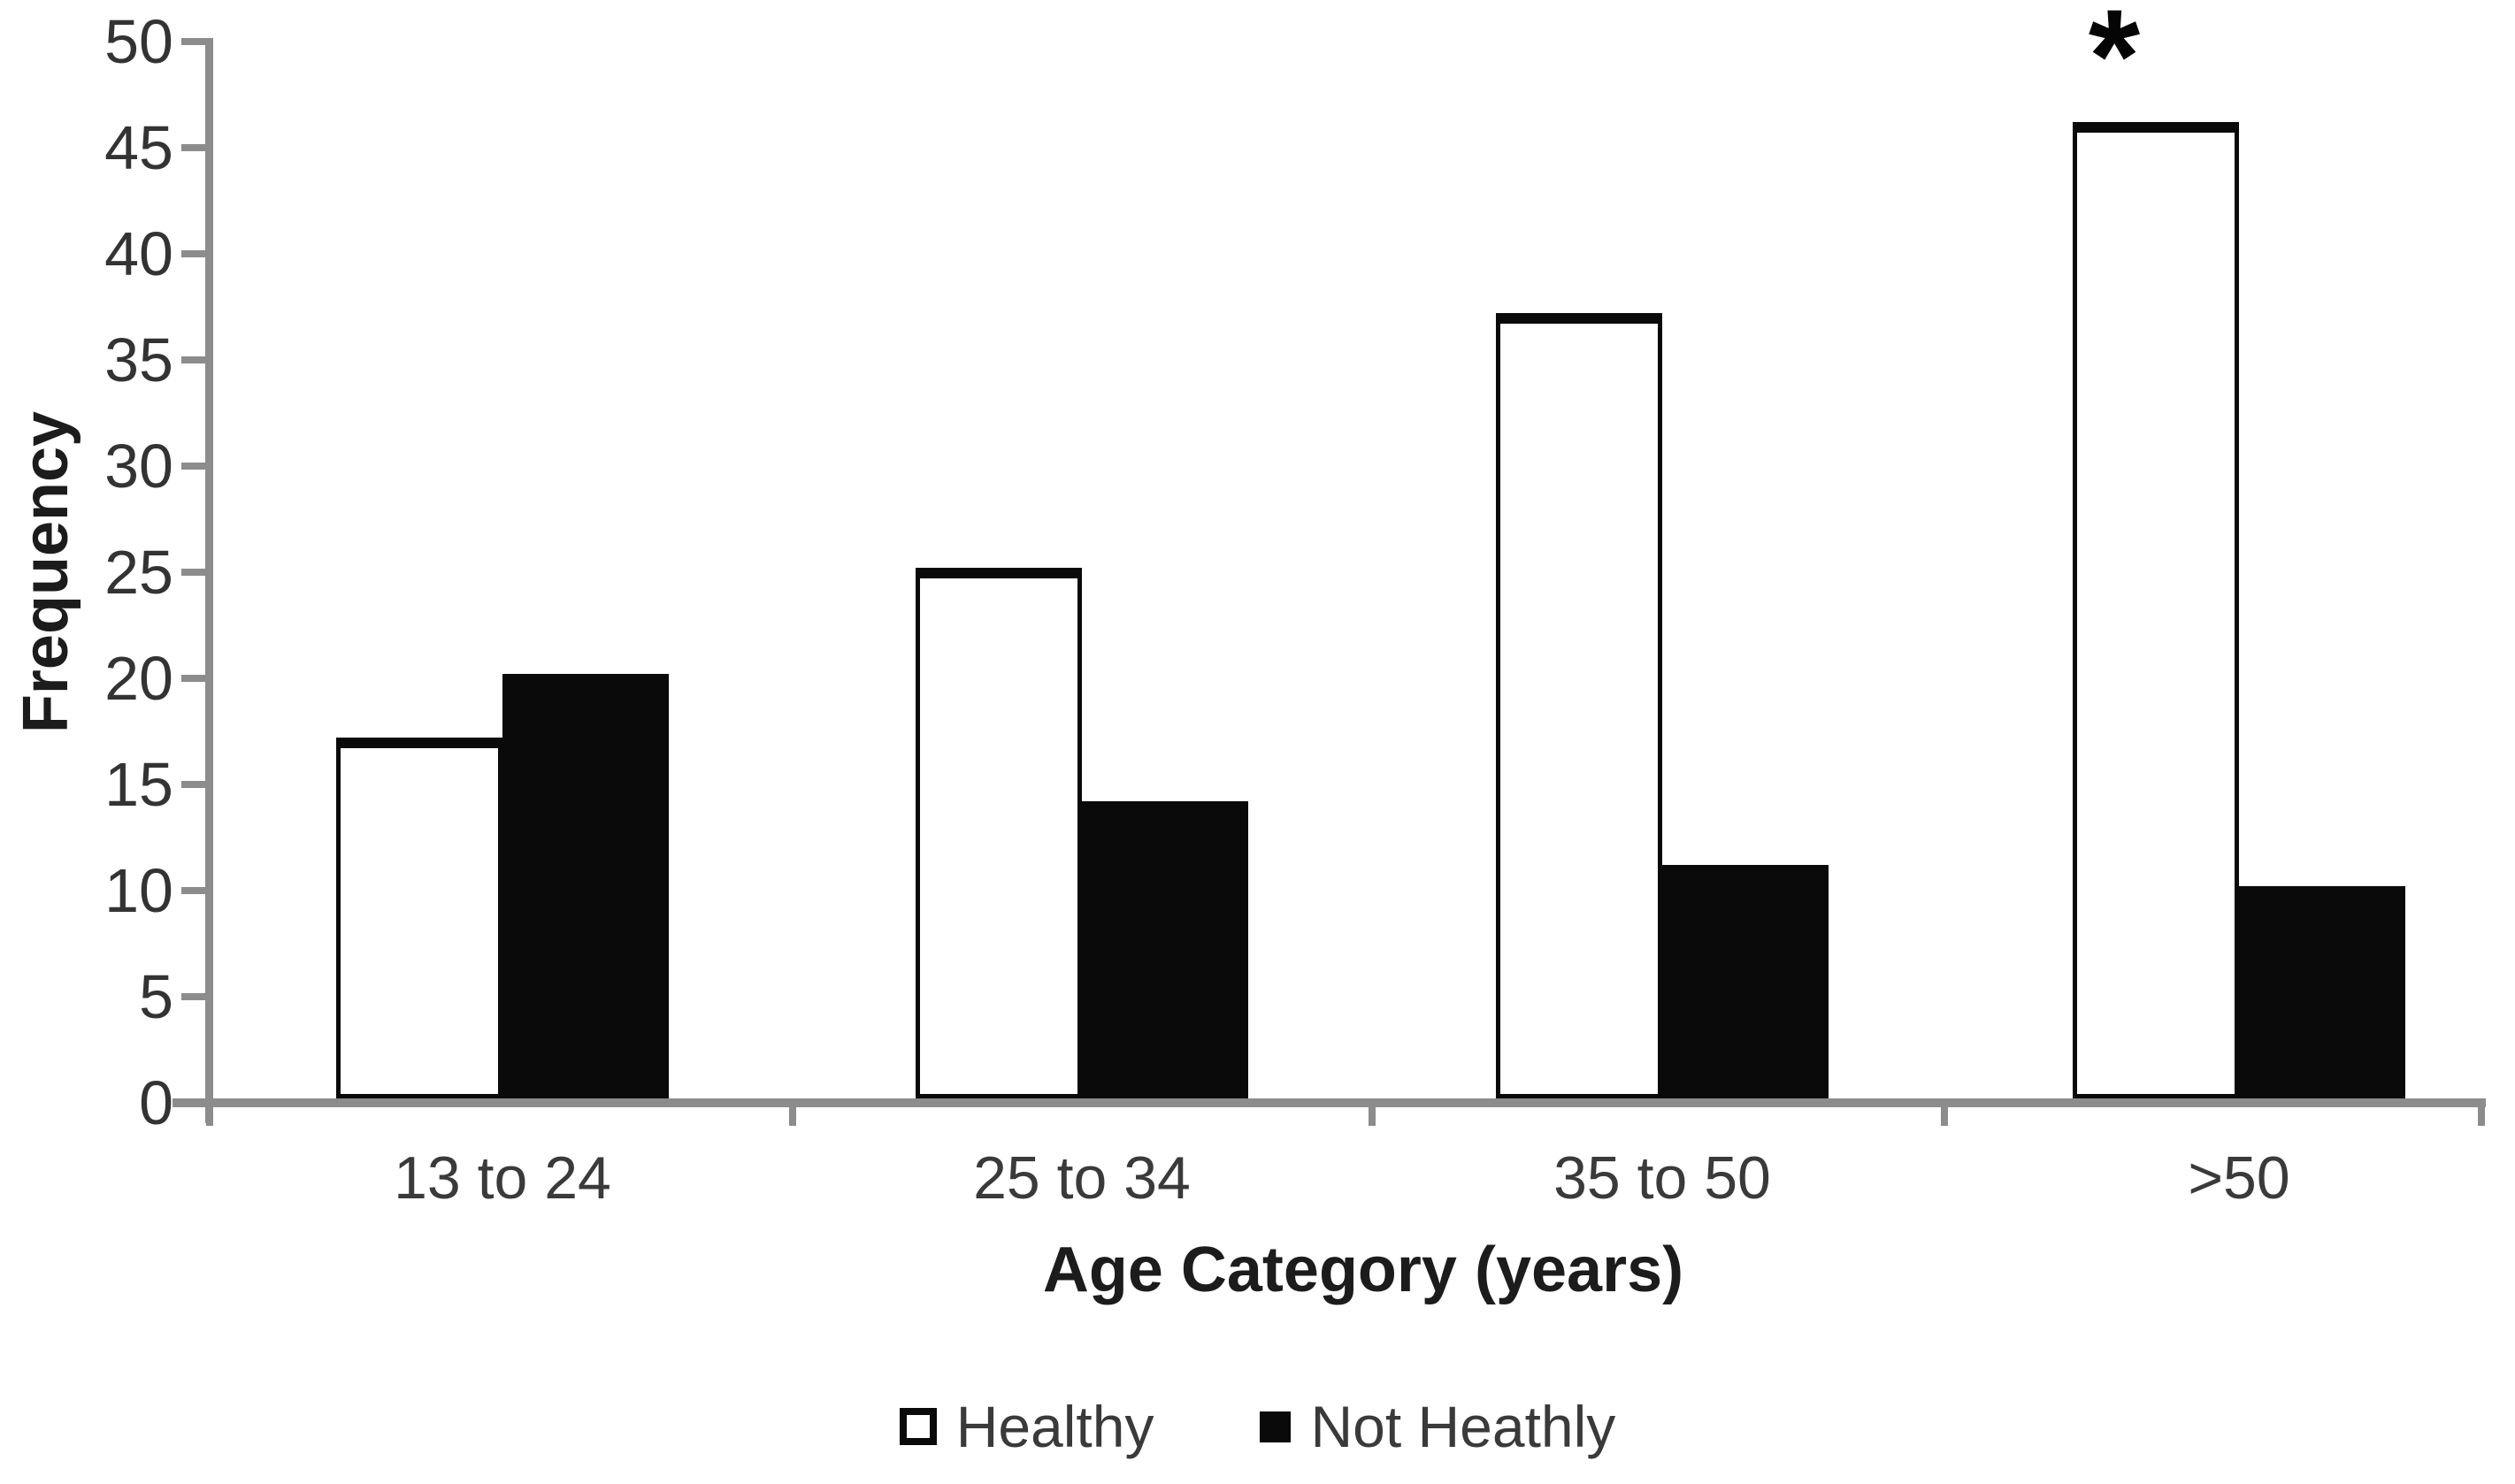 This screenshot has height=1484, width=2515. What do you see at coordinates (918, 1426) in the screenshot?
I see `legend-swatch-white` at bounding box center [918, 1426].